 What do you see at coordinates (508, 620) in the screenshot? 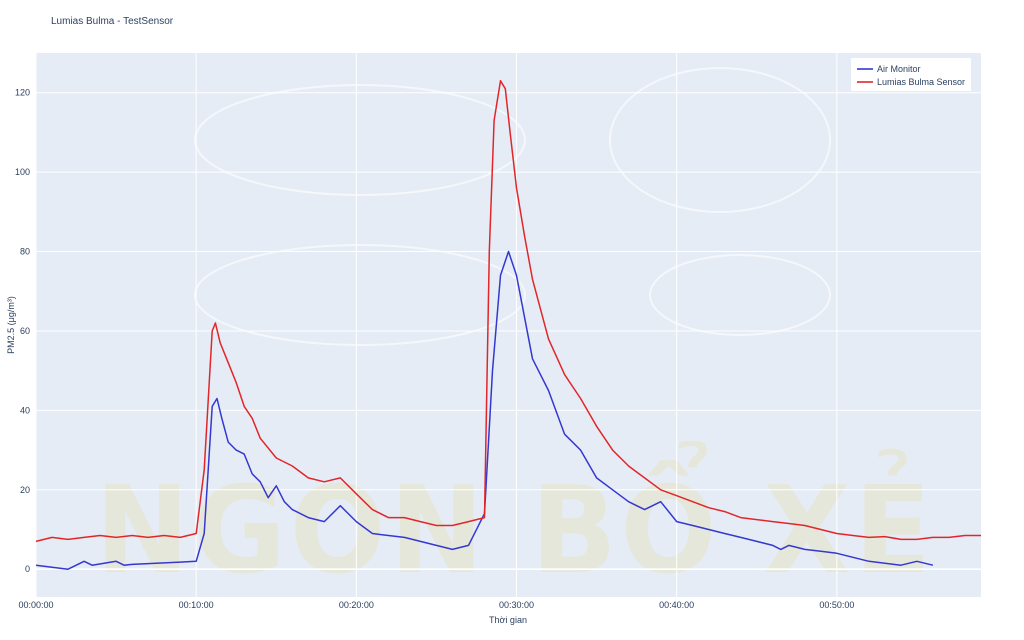
I see `x-axis-title: Thời gian` at bounding box center [508, 620].